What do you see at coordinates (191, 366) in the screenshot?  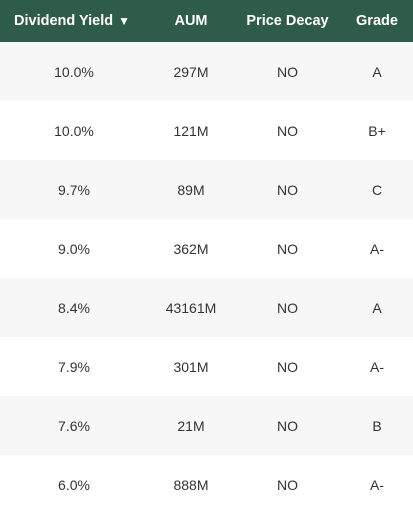 I see `cell-aum: 301M` at bounding box center [191, 366].